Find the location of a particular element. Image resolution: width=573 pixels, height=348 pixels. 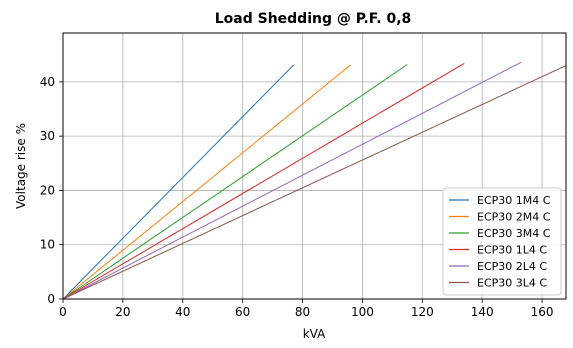

x-tick-label: 160 is located at coordinates (542, 312).